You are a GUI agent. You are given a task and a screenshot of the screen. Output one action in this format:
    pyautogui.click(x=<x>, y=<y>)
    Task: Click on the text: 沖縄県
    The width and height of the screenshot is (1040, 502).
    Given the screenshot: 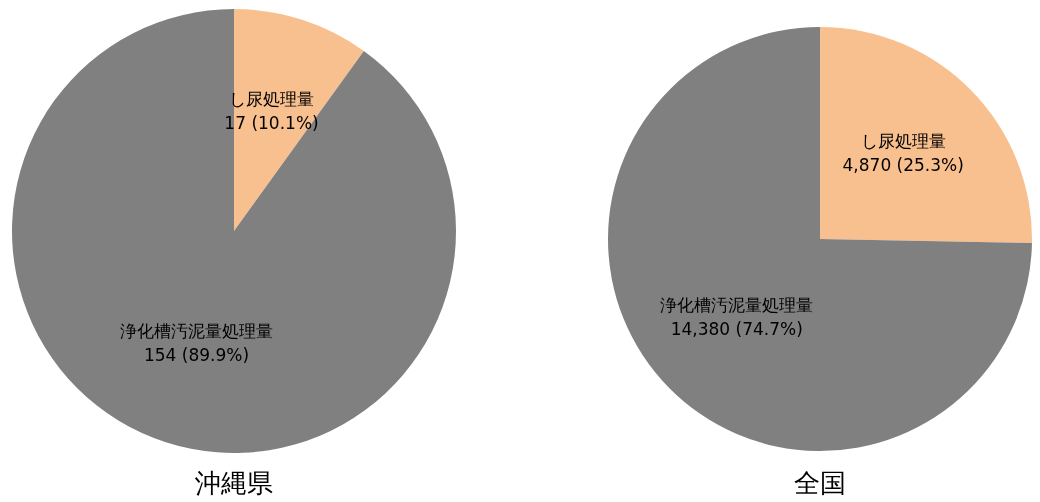 What is the action you would take?
    pyautogui.click(x=234, y=483)
    